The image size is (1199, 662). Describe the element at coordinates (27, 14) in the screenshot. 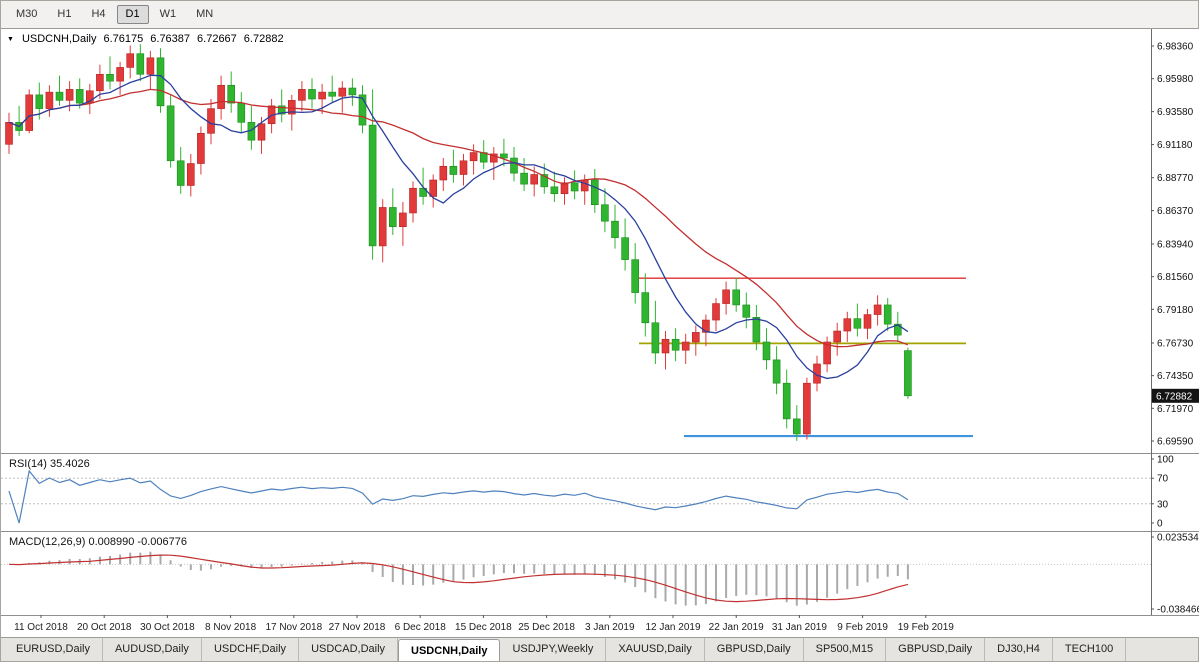

I see `timeframe-button-m30: M30` at that location.